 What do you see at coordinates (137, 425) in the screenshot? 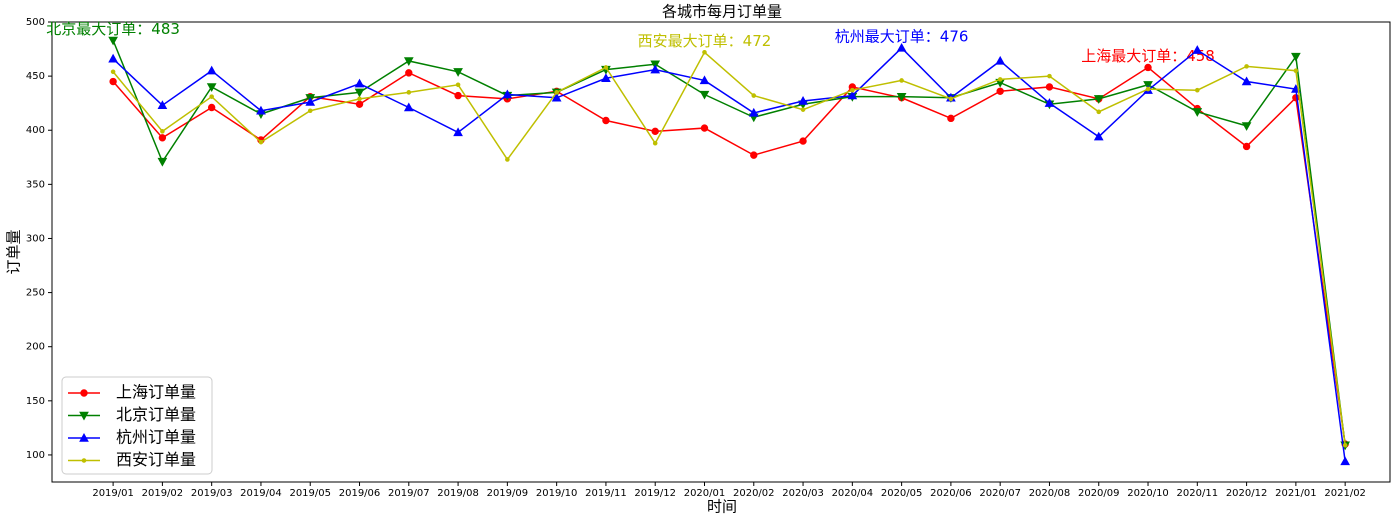
I see `legend-box` at bounding box center [137, 425].